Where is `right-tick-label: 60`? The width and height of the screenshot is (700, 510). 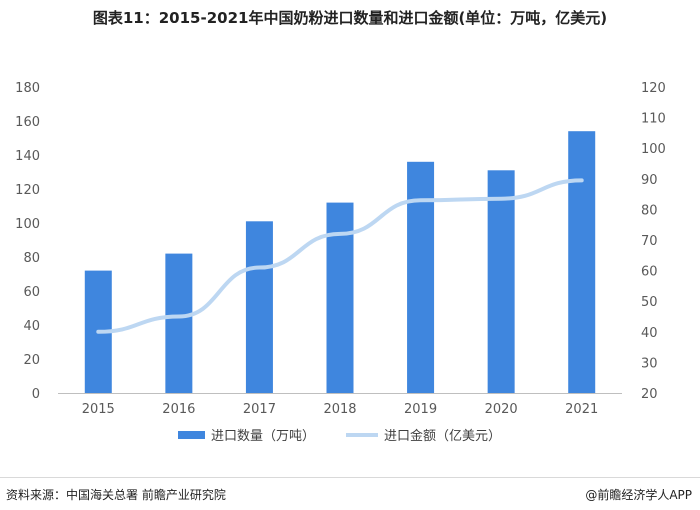 right-tick-label: 60 is located at coordinates (649, 272).